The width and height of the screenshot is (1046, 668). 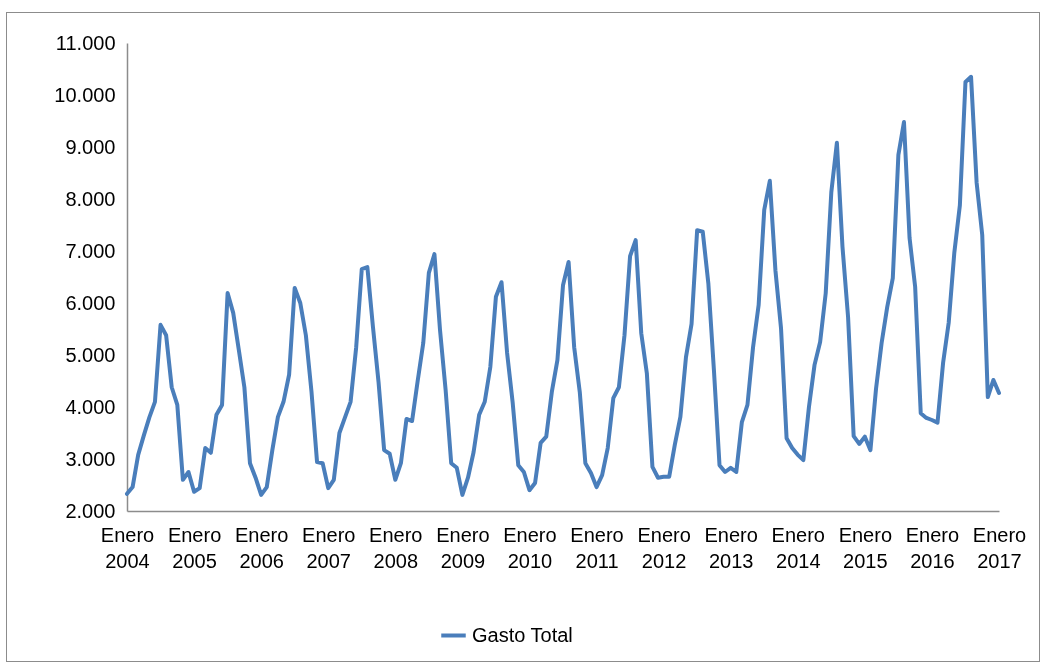 What do you see at coordinates (530, 547) in the screenshot?
I see `x-tick-label: Enero 2010` at bounding box center [530, 547].